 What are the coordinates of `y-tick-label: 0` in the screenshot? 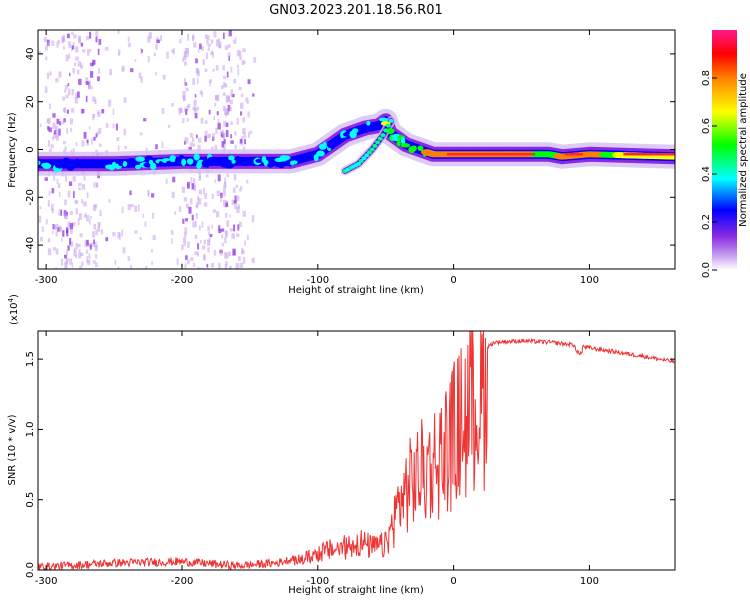 It's located at (30, 149).